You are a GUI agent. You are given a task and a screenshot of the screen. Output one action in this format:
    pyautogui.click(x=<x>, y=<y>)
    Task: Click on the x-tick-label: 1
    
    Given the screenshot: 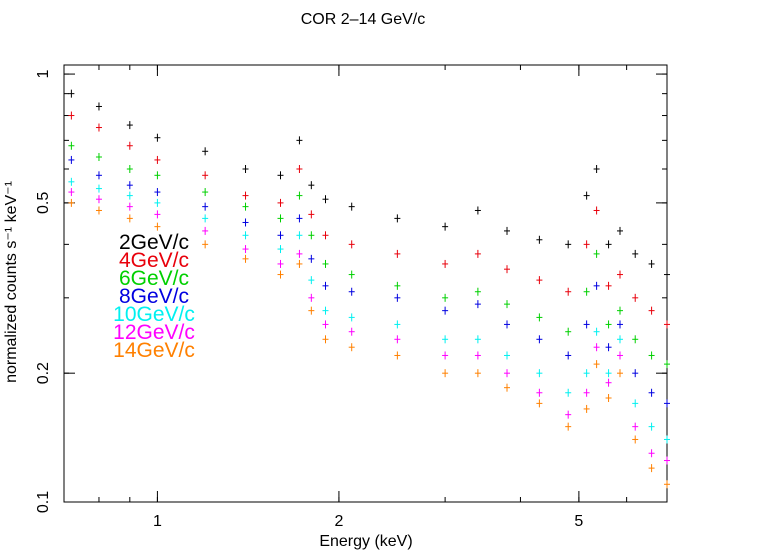 What is the action you would take?
    pyautogui.click(x=157, y=521)
    